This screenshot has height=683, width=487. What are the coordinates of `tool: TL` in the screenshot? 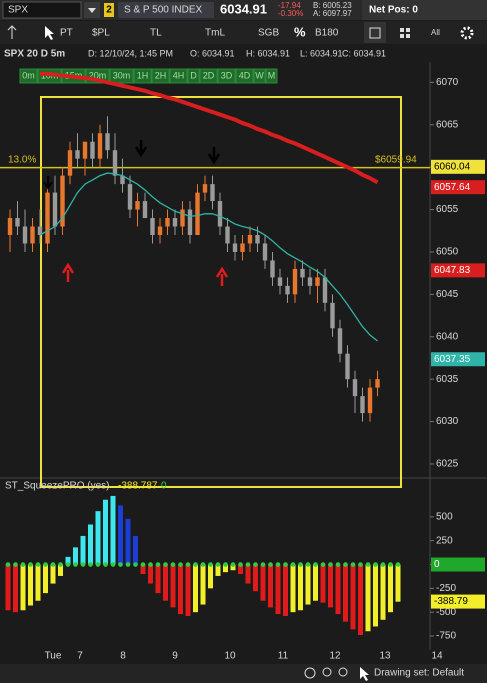 It's located at (156, 33).